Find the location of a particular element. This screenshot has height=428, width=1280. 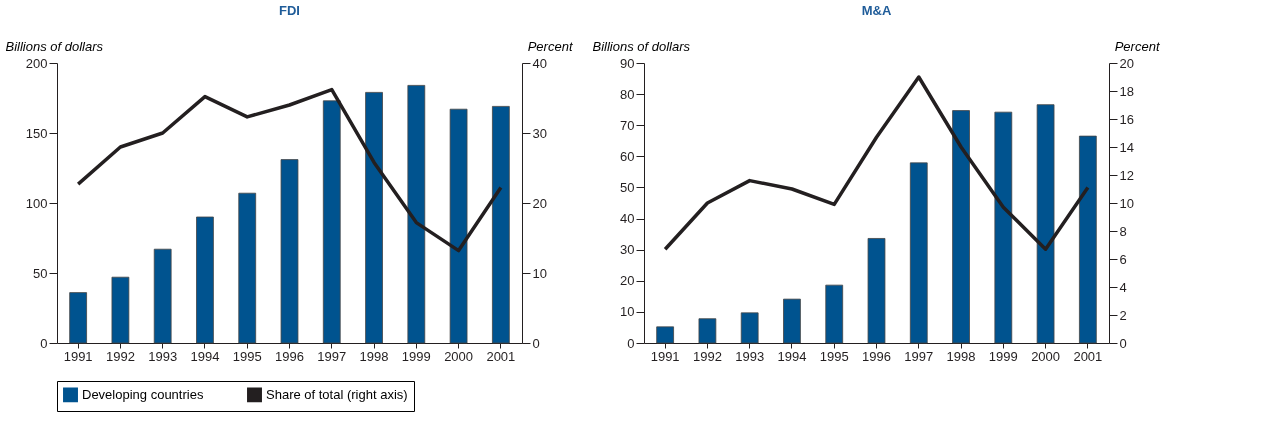

y-tick-label: 150 is located at coordinates (36, 133).